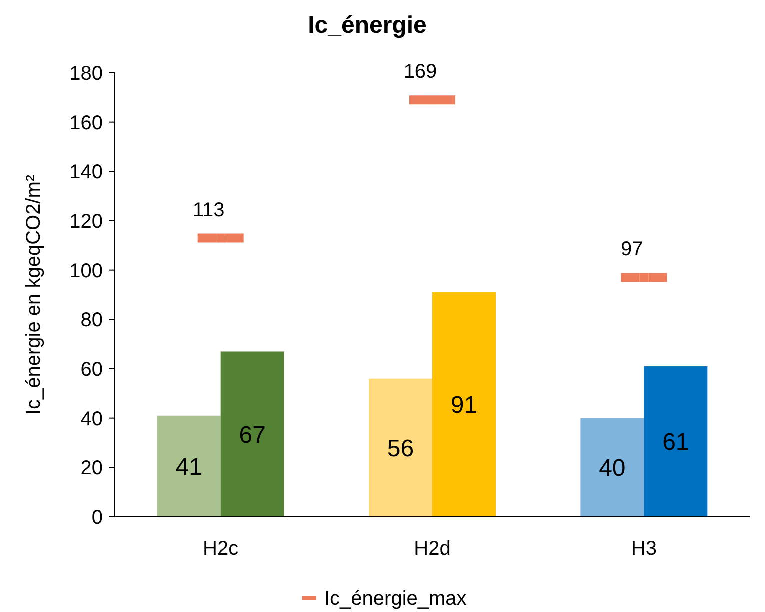 The image size is (765, 612). I want to click on y-tick-label: 20, so click(91, 469).